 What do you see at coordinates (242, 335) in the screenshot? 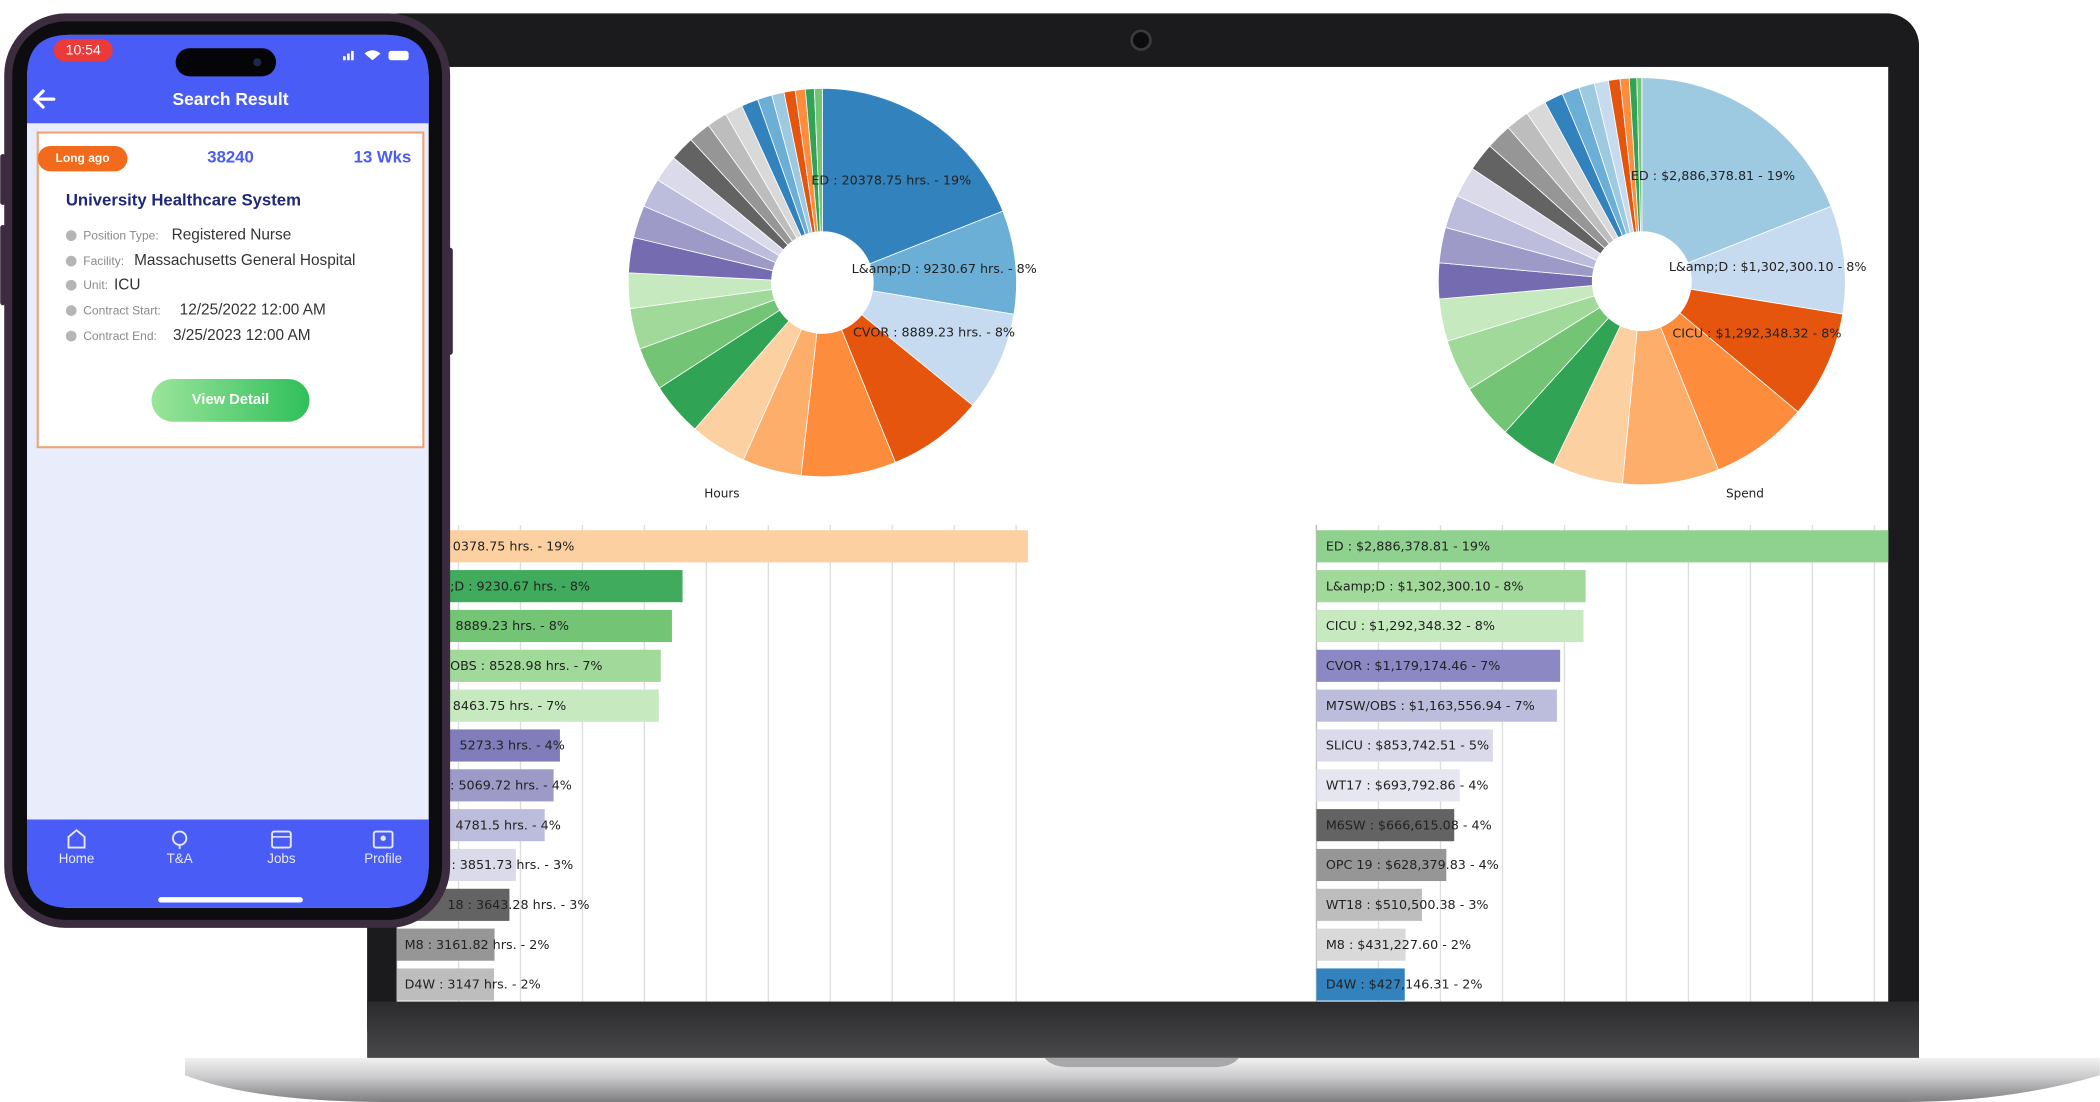
I see `field-value: 3/25/2023 12:00 AM` at bounding box center [242, 335].